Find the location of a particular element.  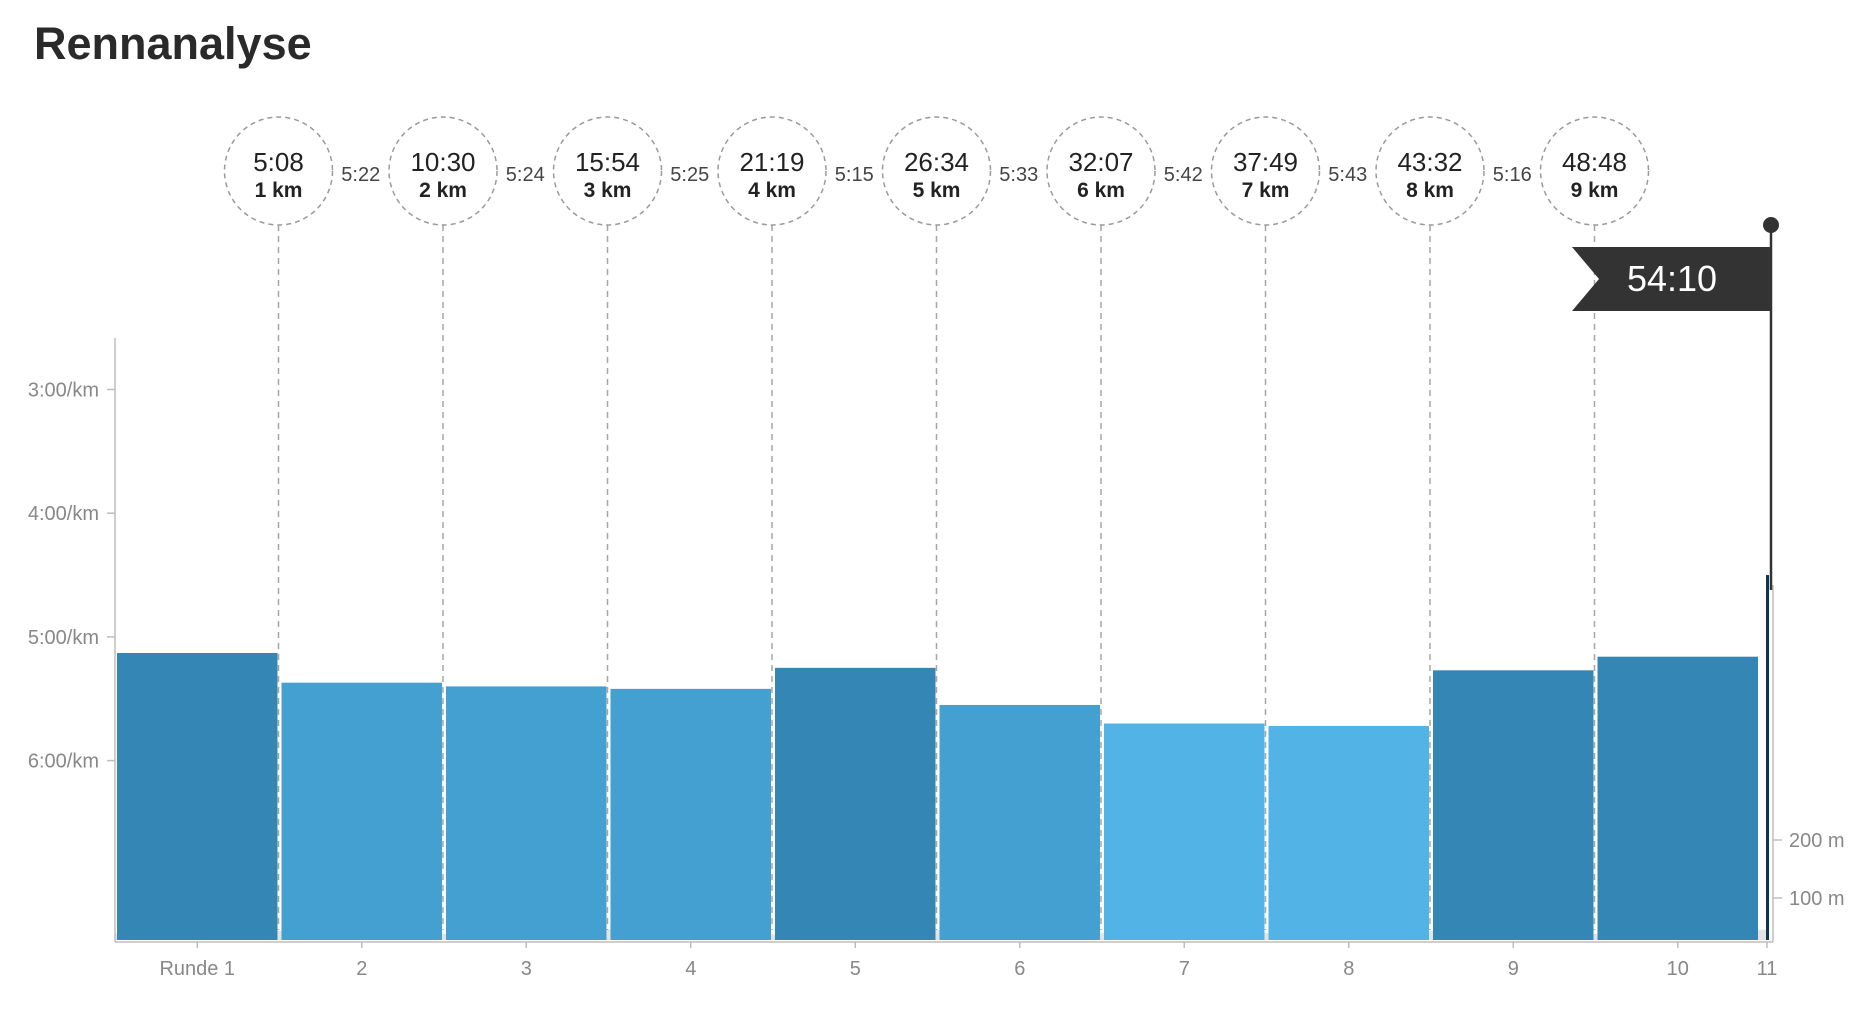

split-time: 32:07 is located at coordinates (1100, 162).